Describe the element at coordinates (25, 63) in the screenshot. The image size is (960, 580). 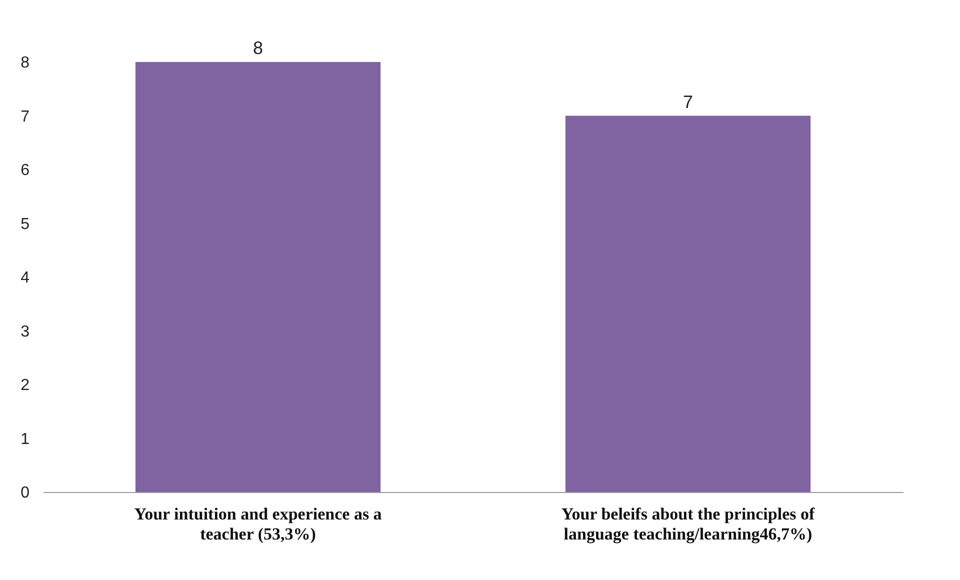
I see `y-tick-label: 8` at that location.